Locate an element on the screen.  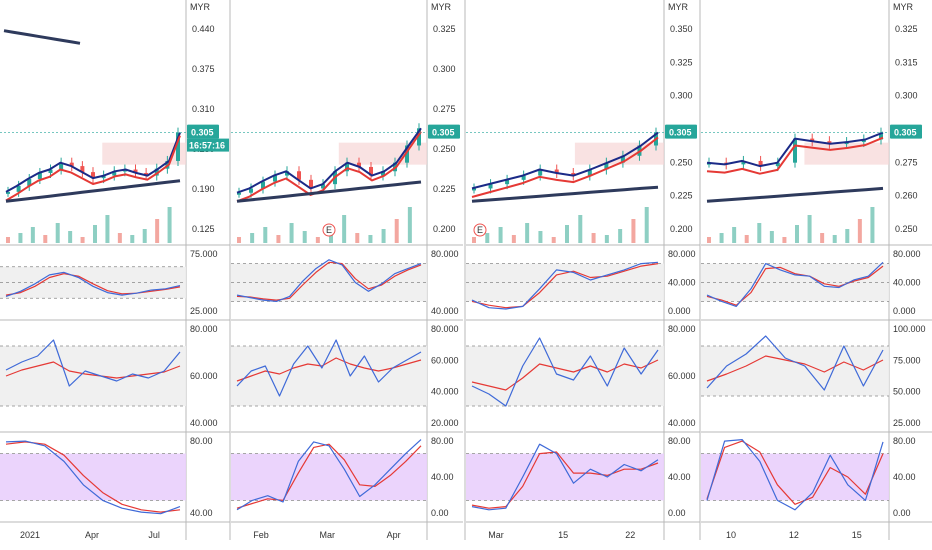
earnings-event-icon is located at coordinates (480, 230).